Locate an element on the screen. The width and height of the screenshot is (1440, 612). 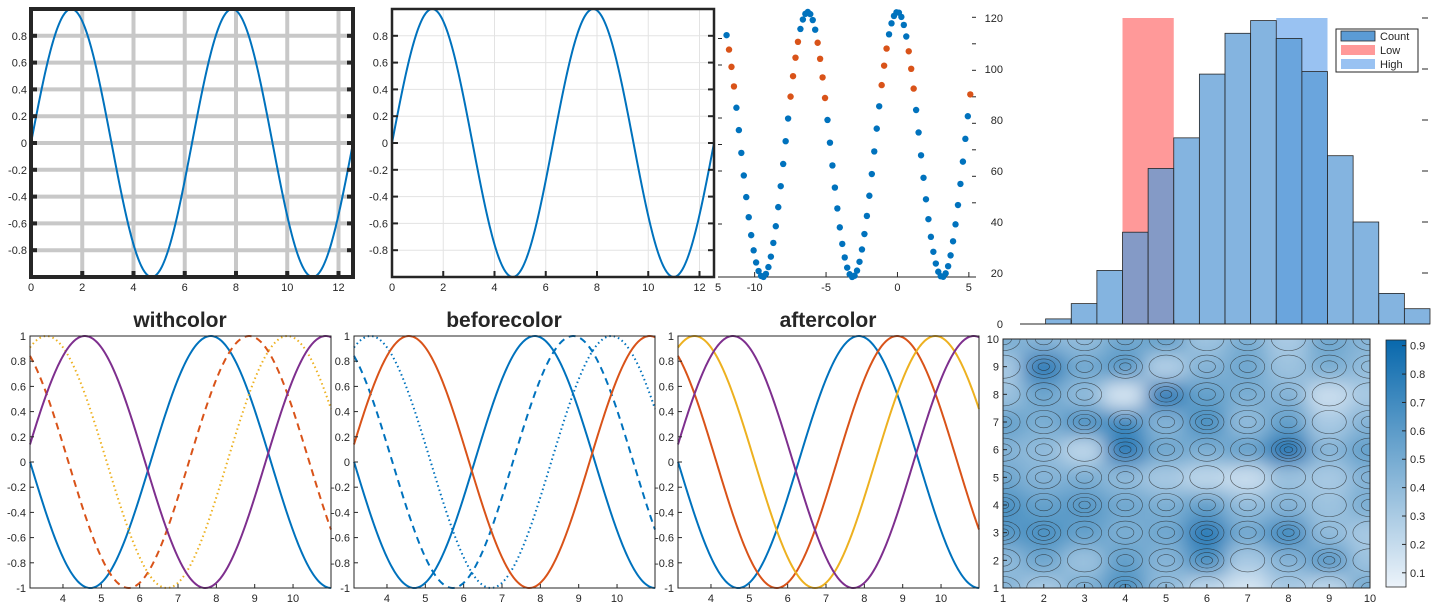
y-tick-label: 0 is located at coordinates (671, 463).